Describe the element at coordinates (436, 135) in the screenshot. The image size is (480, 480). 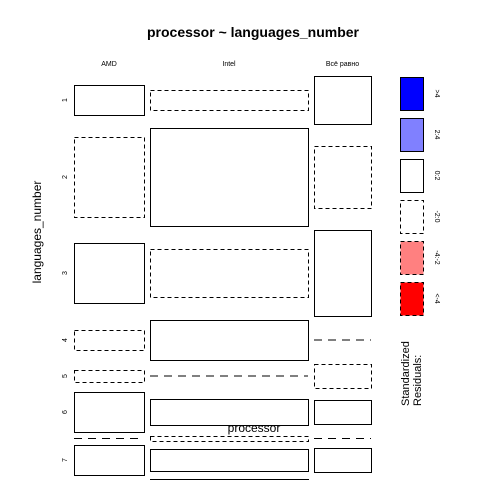
I see `legend-label: 2:4` at that location.